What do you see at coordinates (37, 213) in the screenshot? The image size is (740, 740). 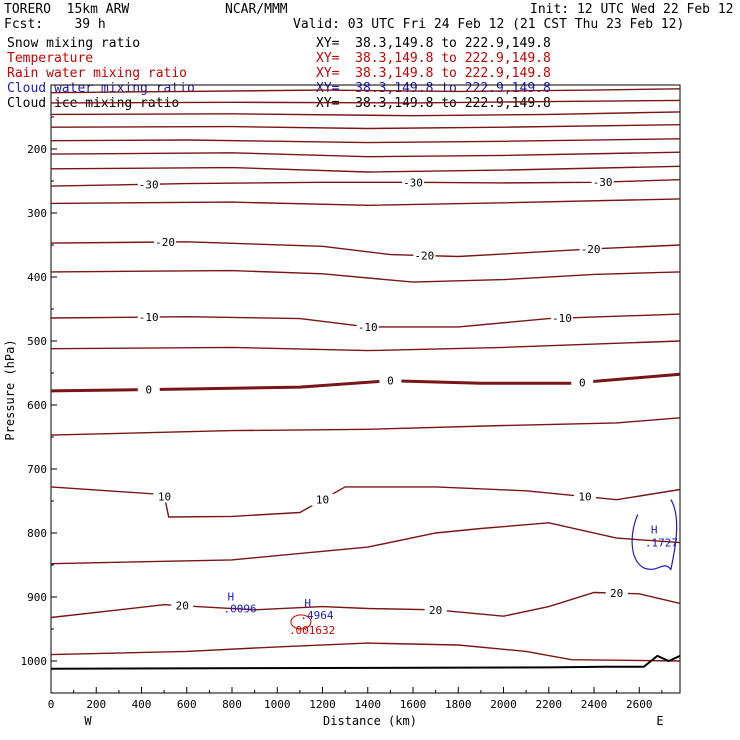 I see `y-tick-label: 300` at bounding box center [37, 213].